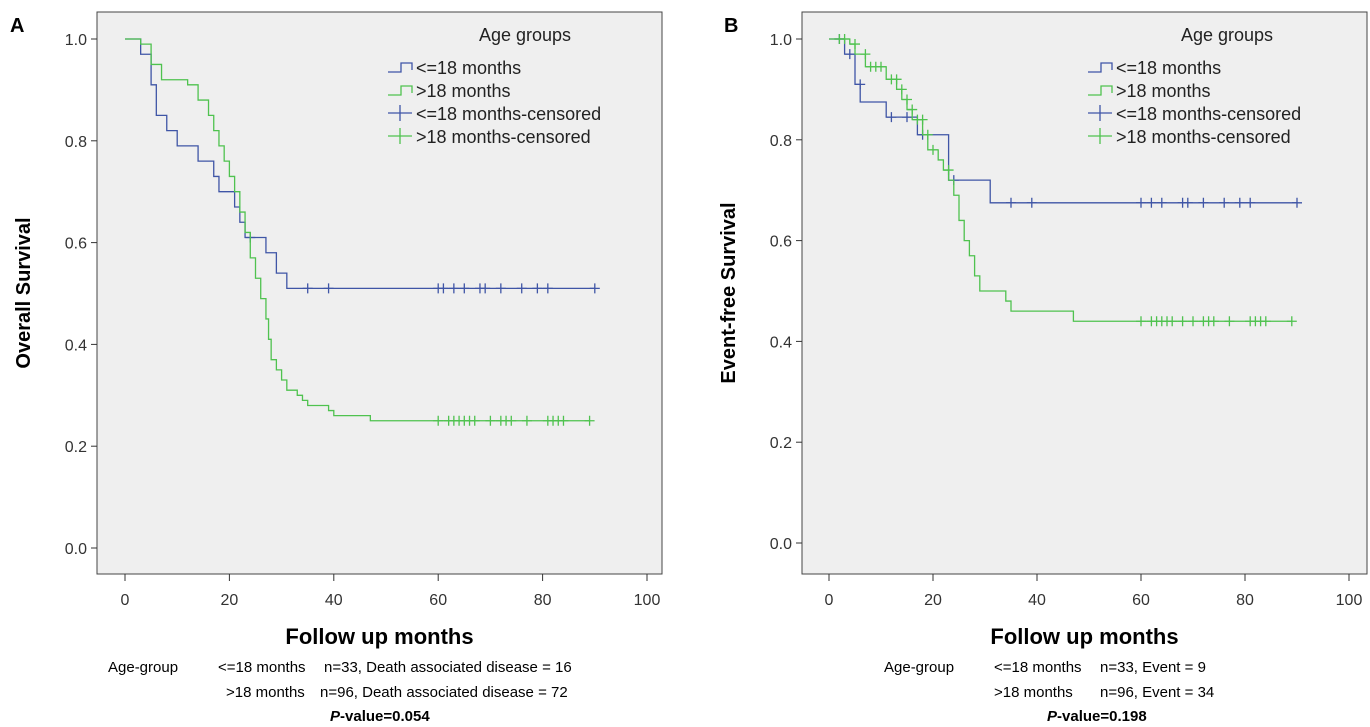  Describe the element at coordinates (933, 600) in the screenshot. I see `x-tick-label: 20` at that location.